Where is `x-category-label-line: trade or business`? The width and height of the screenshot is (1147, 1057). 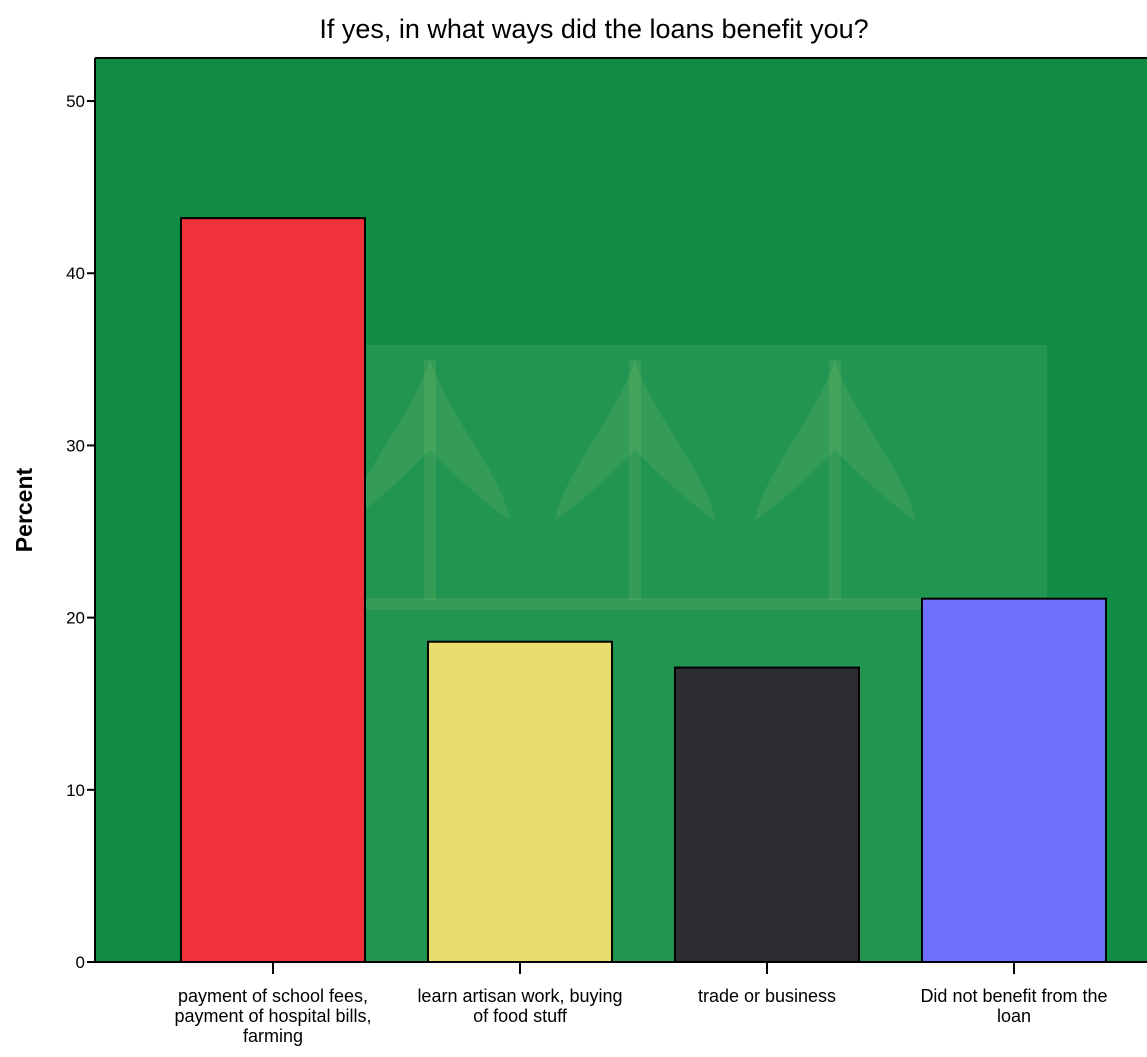 x-category-label-line: trade or business is located at coordinates (767, 996).